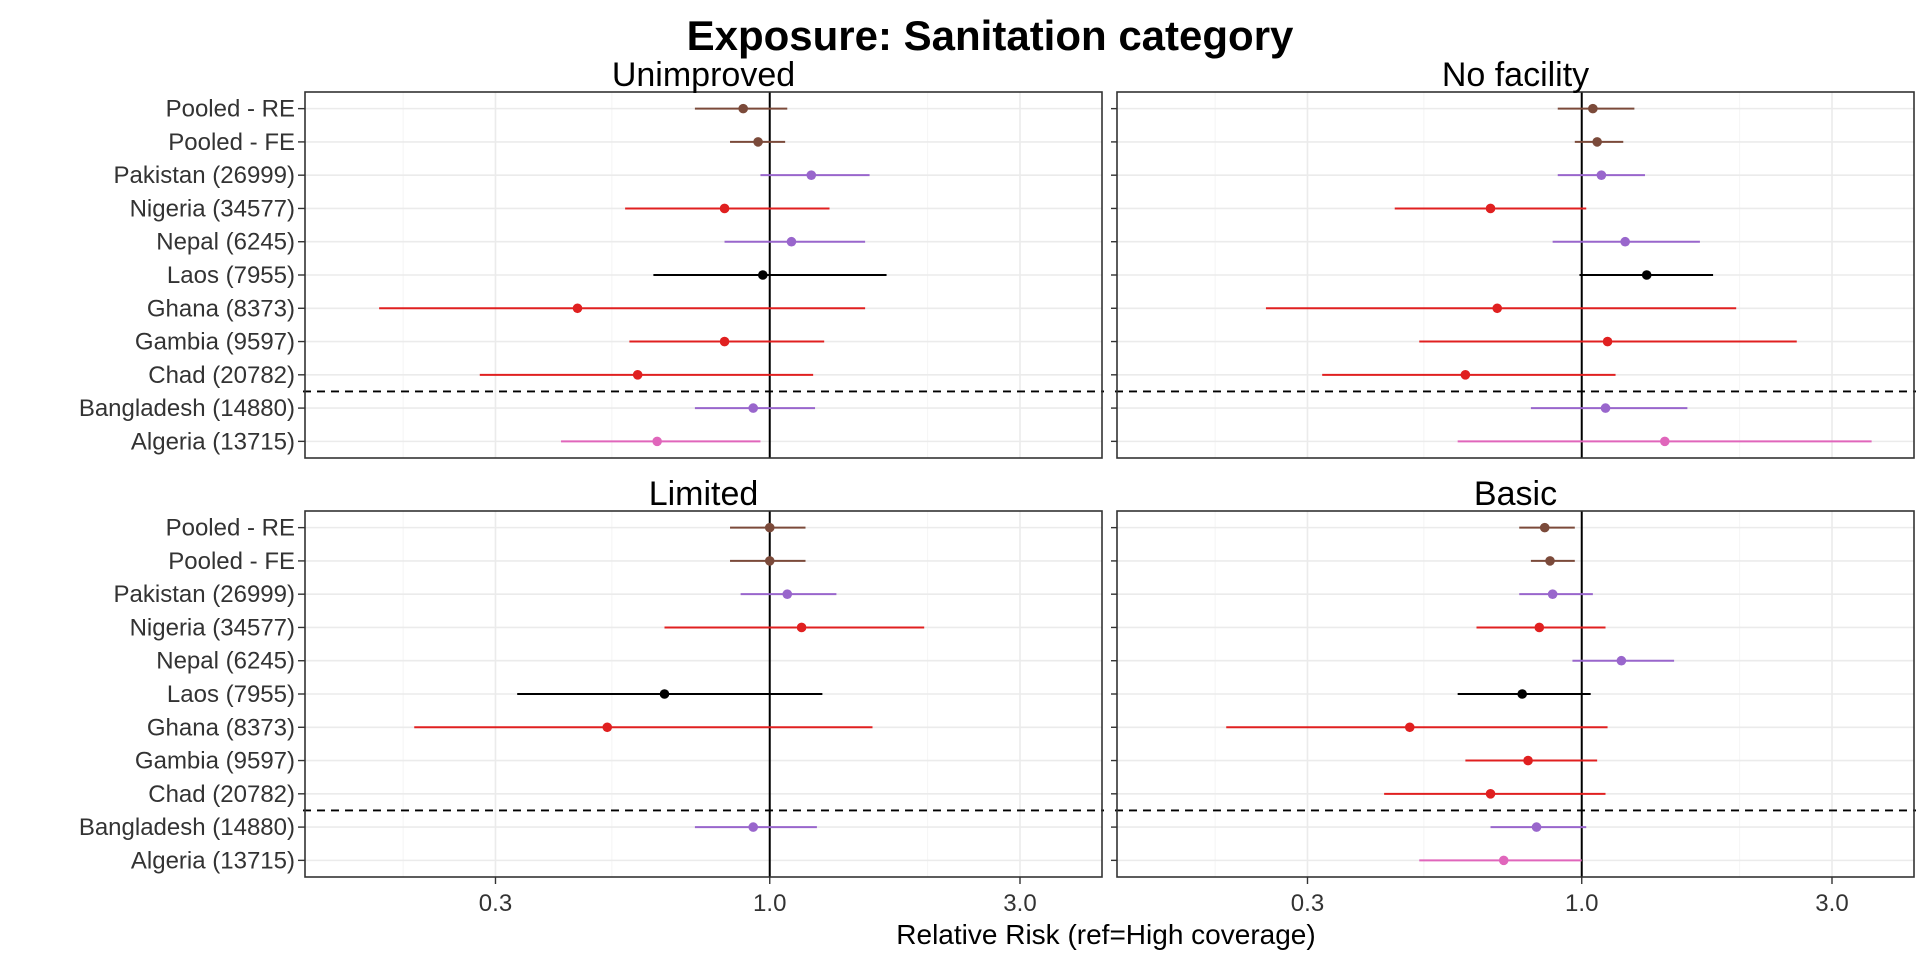 This screenshot has width=1920, height=960. Describe the element at coordinates (1515, 494) in the screenshot. I see `panel-title: Basic` at that location.